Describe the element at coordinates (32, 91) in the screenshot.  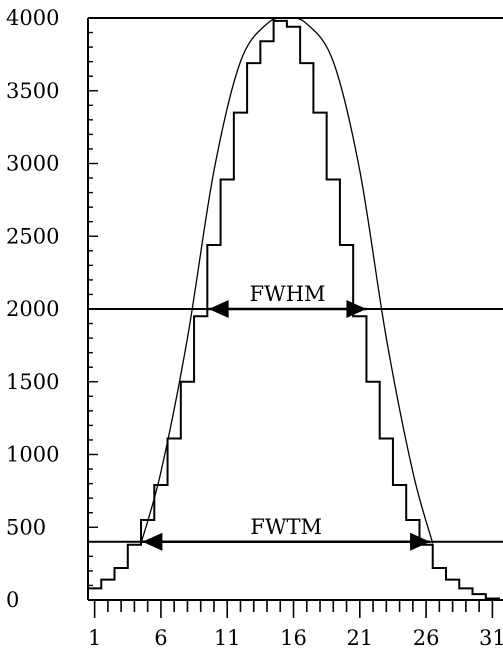
I see `y-tick-label: 3500` at that location.